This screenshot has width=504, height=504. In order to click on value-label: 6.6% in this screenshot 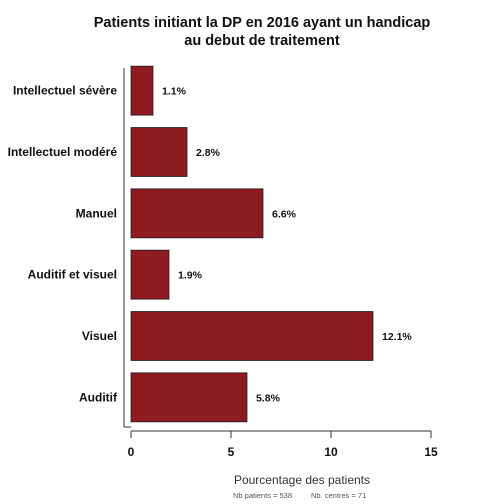, I will do `click(284, 214)`.